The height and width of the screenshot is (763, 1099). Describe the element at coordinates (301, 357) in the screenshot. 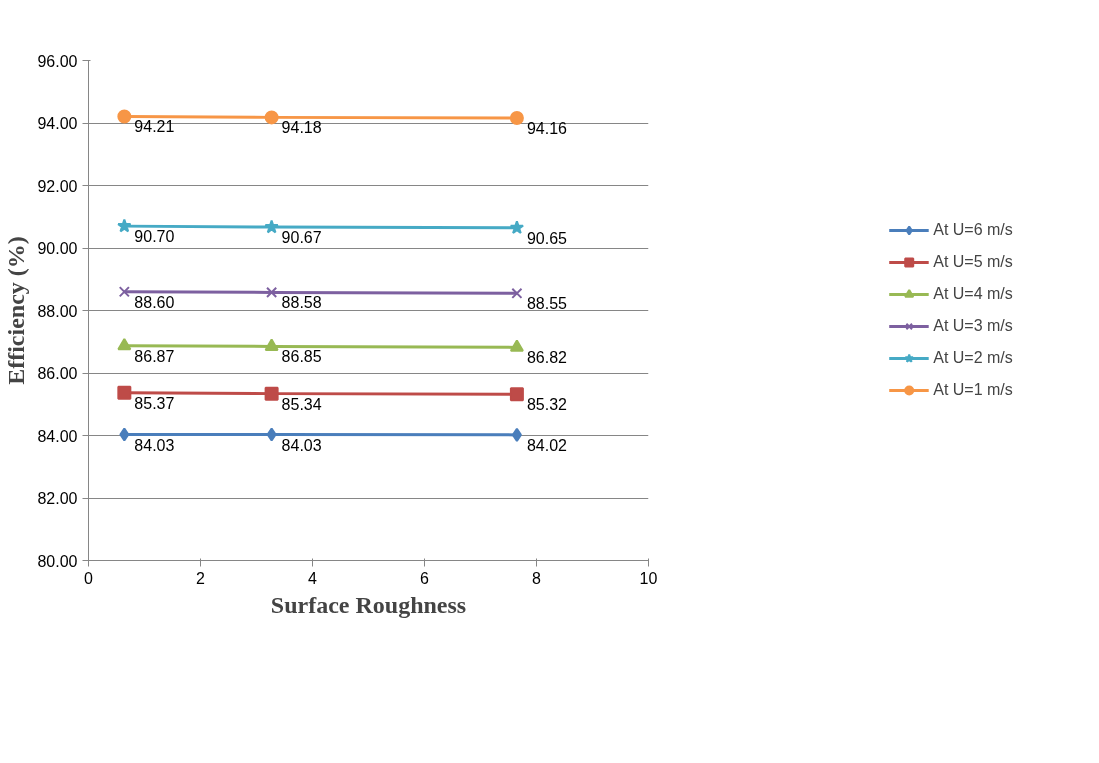

I see `data-label: 86.85` at that location.